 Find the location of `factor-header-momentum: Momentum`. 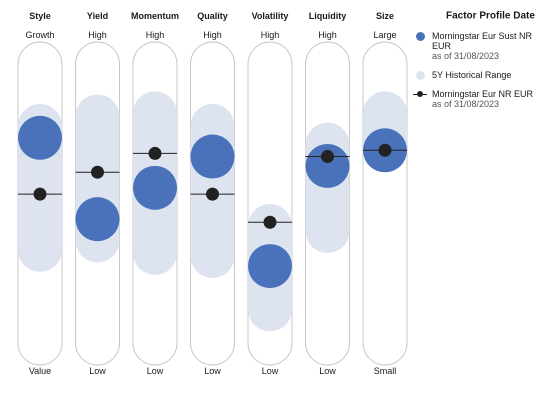

factor-header-momentum: Momentum is located at coordinates (155, 16).